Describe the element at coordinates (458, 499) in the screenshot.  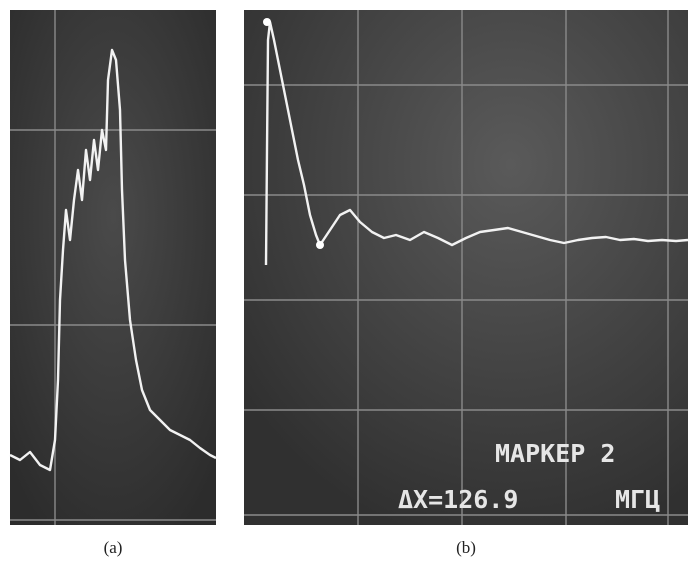
I see `delta-label: ΔX=126.9` at that location.